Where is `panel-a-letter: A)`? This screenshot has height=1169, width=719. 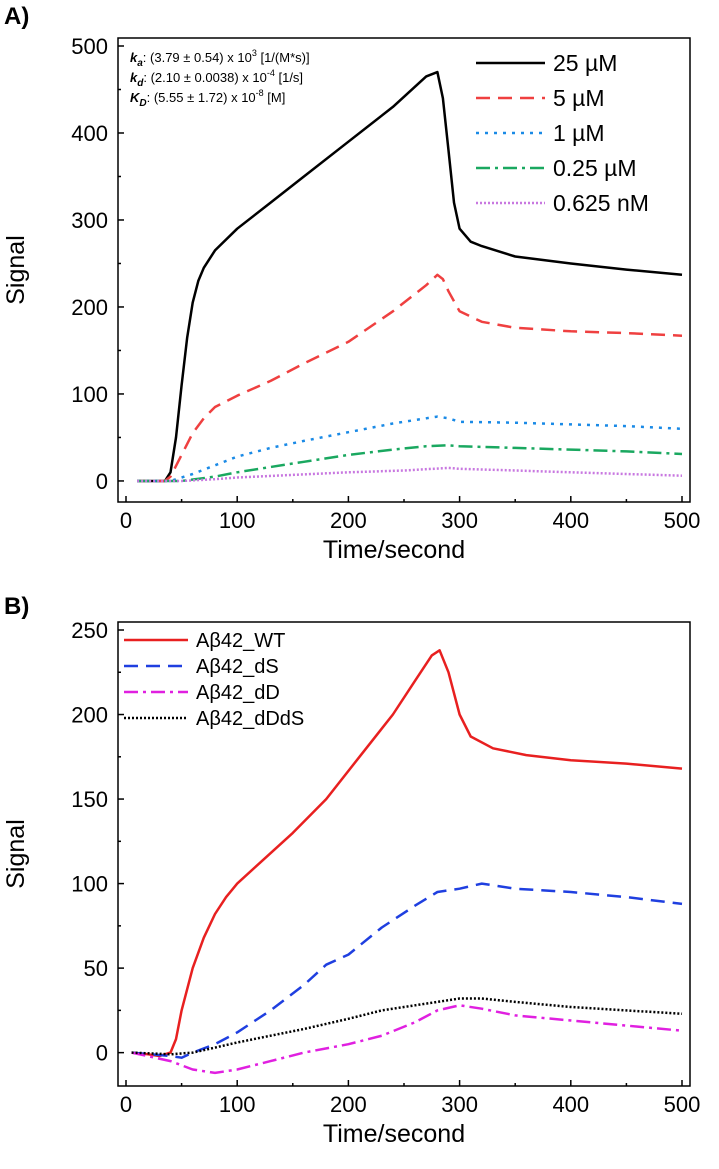 panel-a-letter: A) is located at coordinates (16, 16).